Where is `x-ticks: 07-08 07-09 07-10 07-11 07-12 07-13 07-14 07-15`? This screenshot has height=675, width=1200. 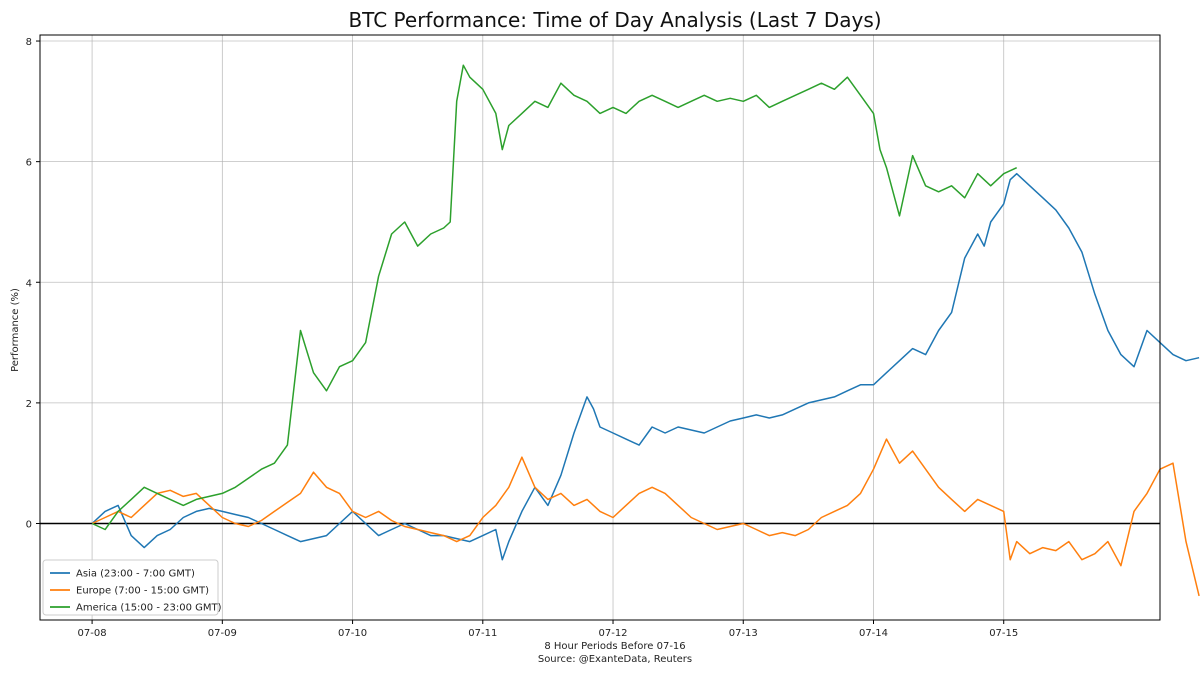 x-ticks: 07-08 07-09 07-10 07-11 07-12 07-13 07-14 07-15 is located at coordinates (548, 629).